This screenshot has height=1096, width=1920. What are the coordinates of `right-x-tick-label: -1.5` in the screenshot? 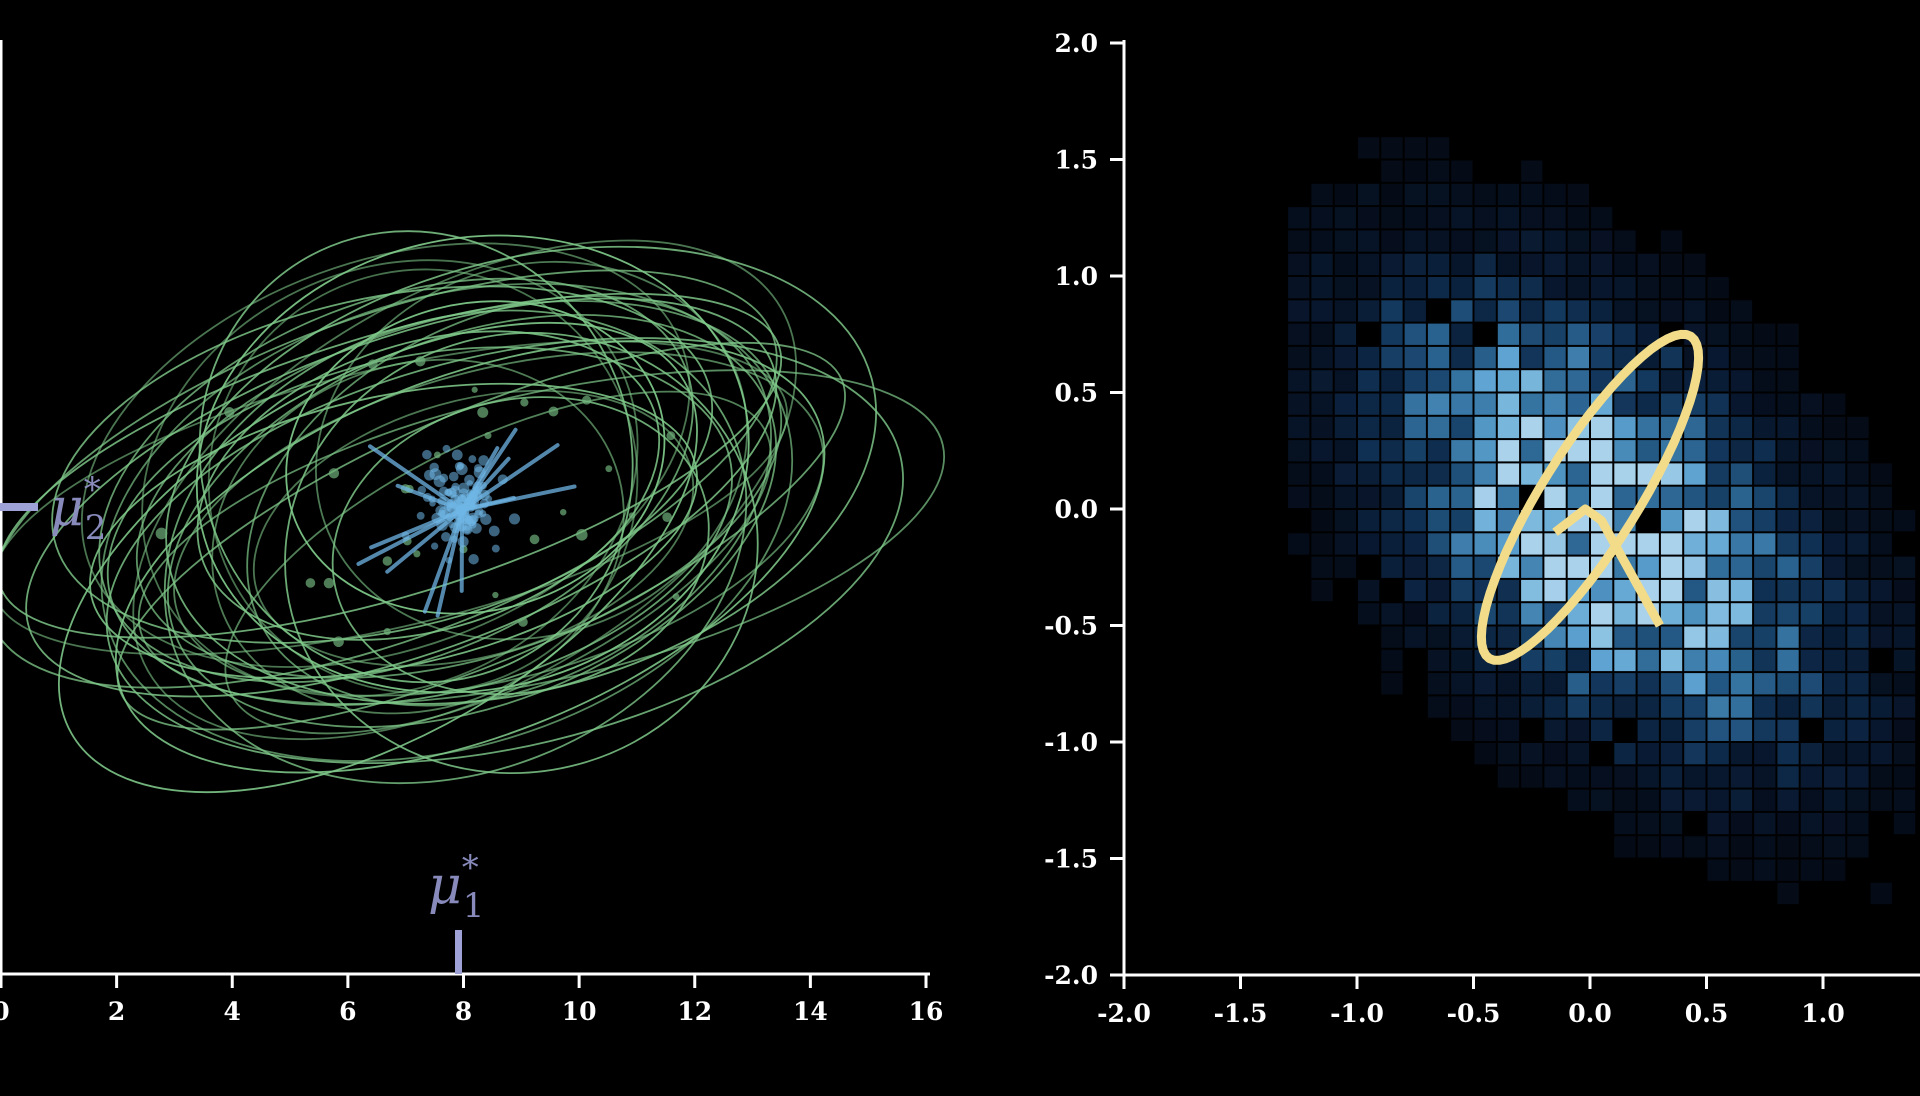 It's located at (1241, 1013).